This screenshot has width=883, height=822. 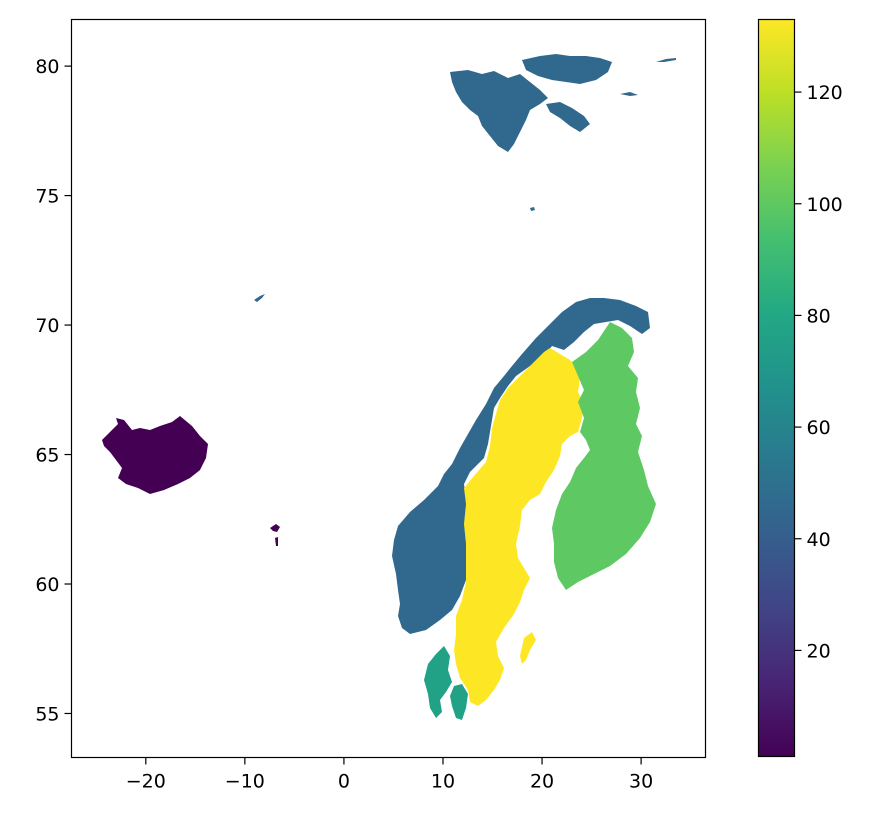 What do you see at coordinates (245, 782) in the screenshot?
I see `x-tick-label: −10` at bounding box center [245, 782].